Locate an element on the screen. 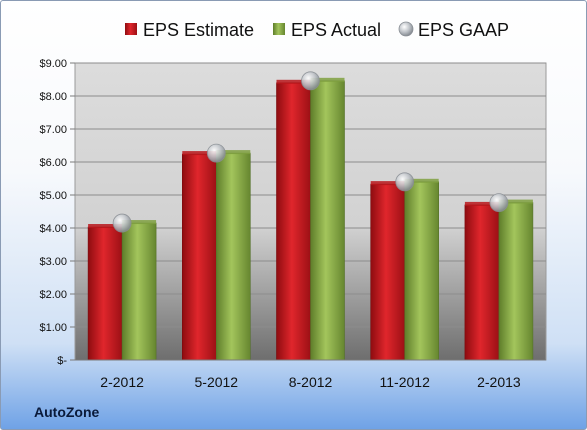 This screenshot has height=430, width=587. y-tick-label: $5.00 is located at coordinates (53, 196).